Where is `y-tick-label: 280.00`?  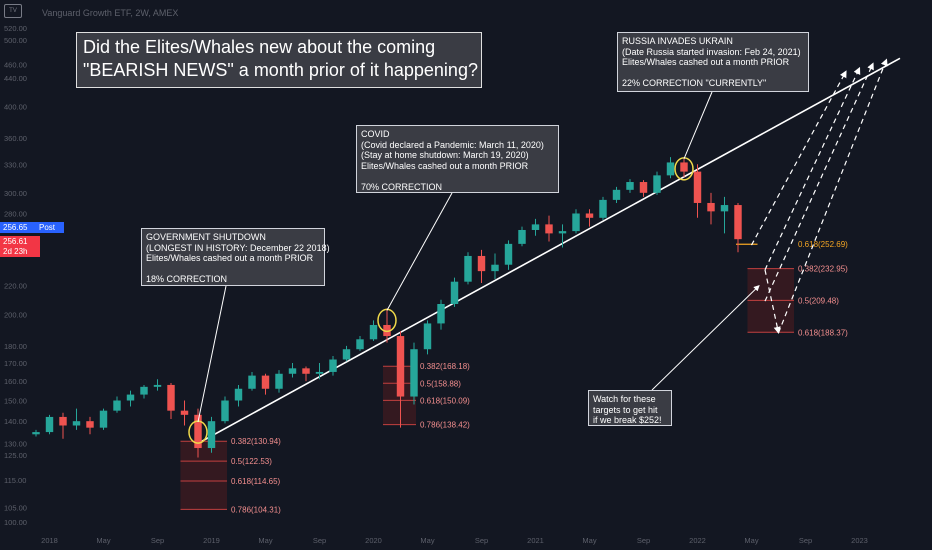
y-tick-label: 280.00 is located at coordinates (15, 213).